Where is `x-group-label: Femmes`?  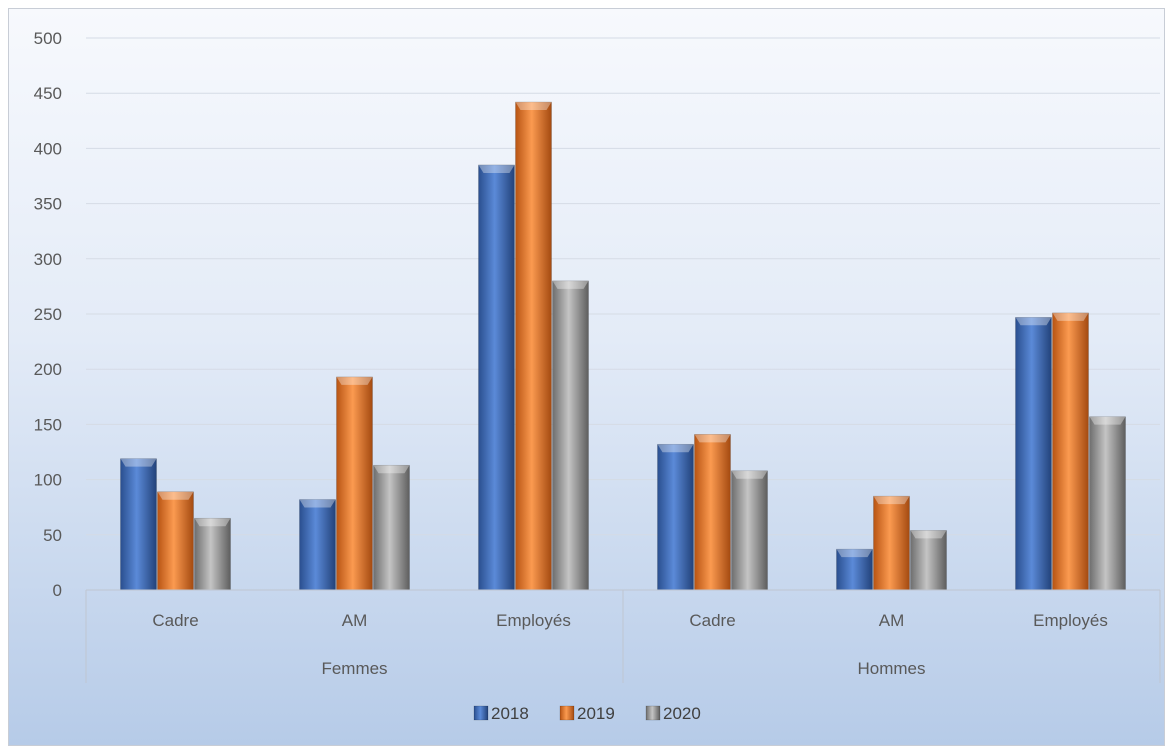 x-group-label: Femmes is located at coordinates (354, 668).